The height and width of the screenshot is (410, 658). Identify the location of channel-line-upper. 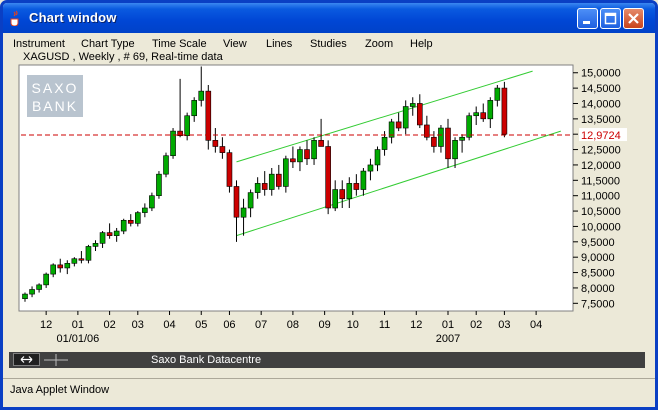
(384, 116).